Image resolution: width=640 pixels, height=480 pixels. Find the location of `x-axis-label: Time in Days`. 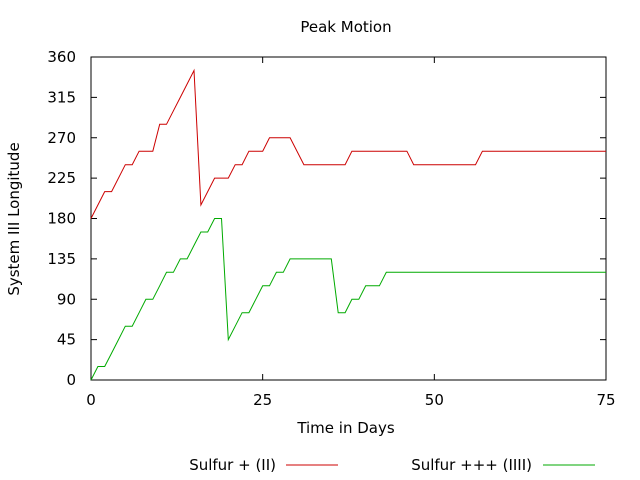

x-axis-label: Time in Days is located at coordinates (345, 428).